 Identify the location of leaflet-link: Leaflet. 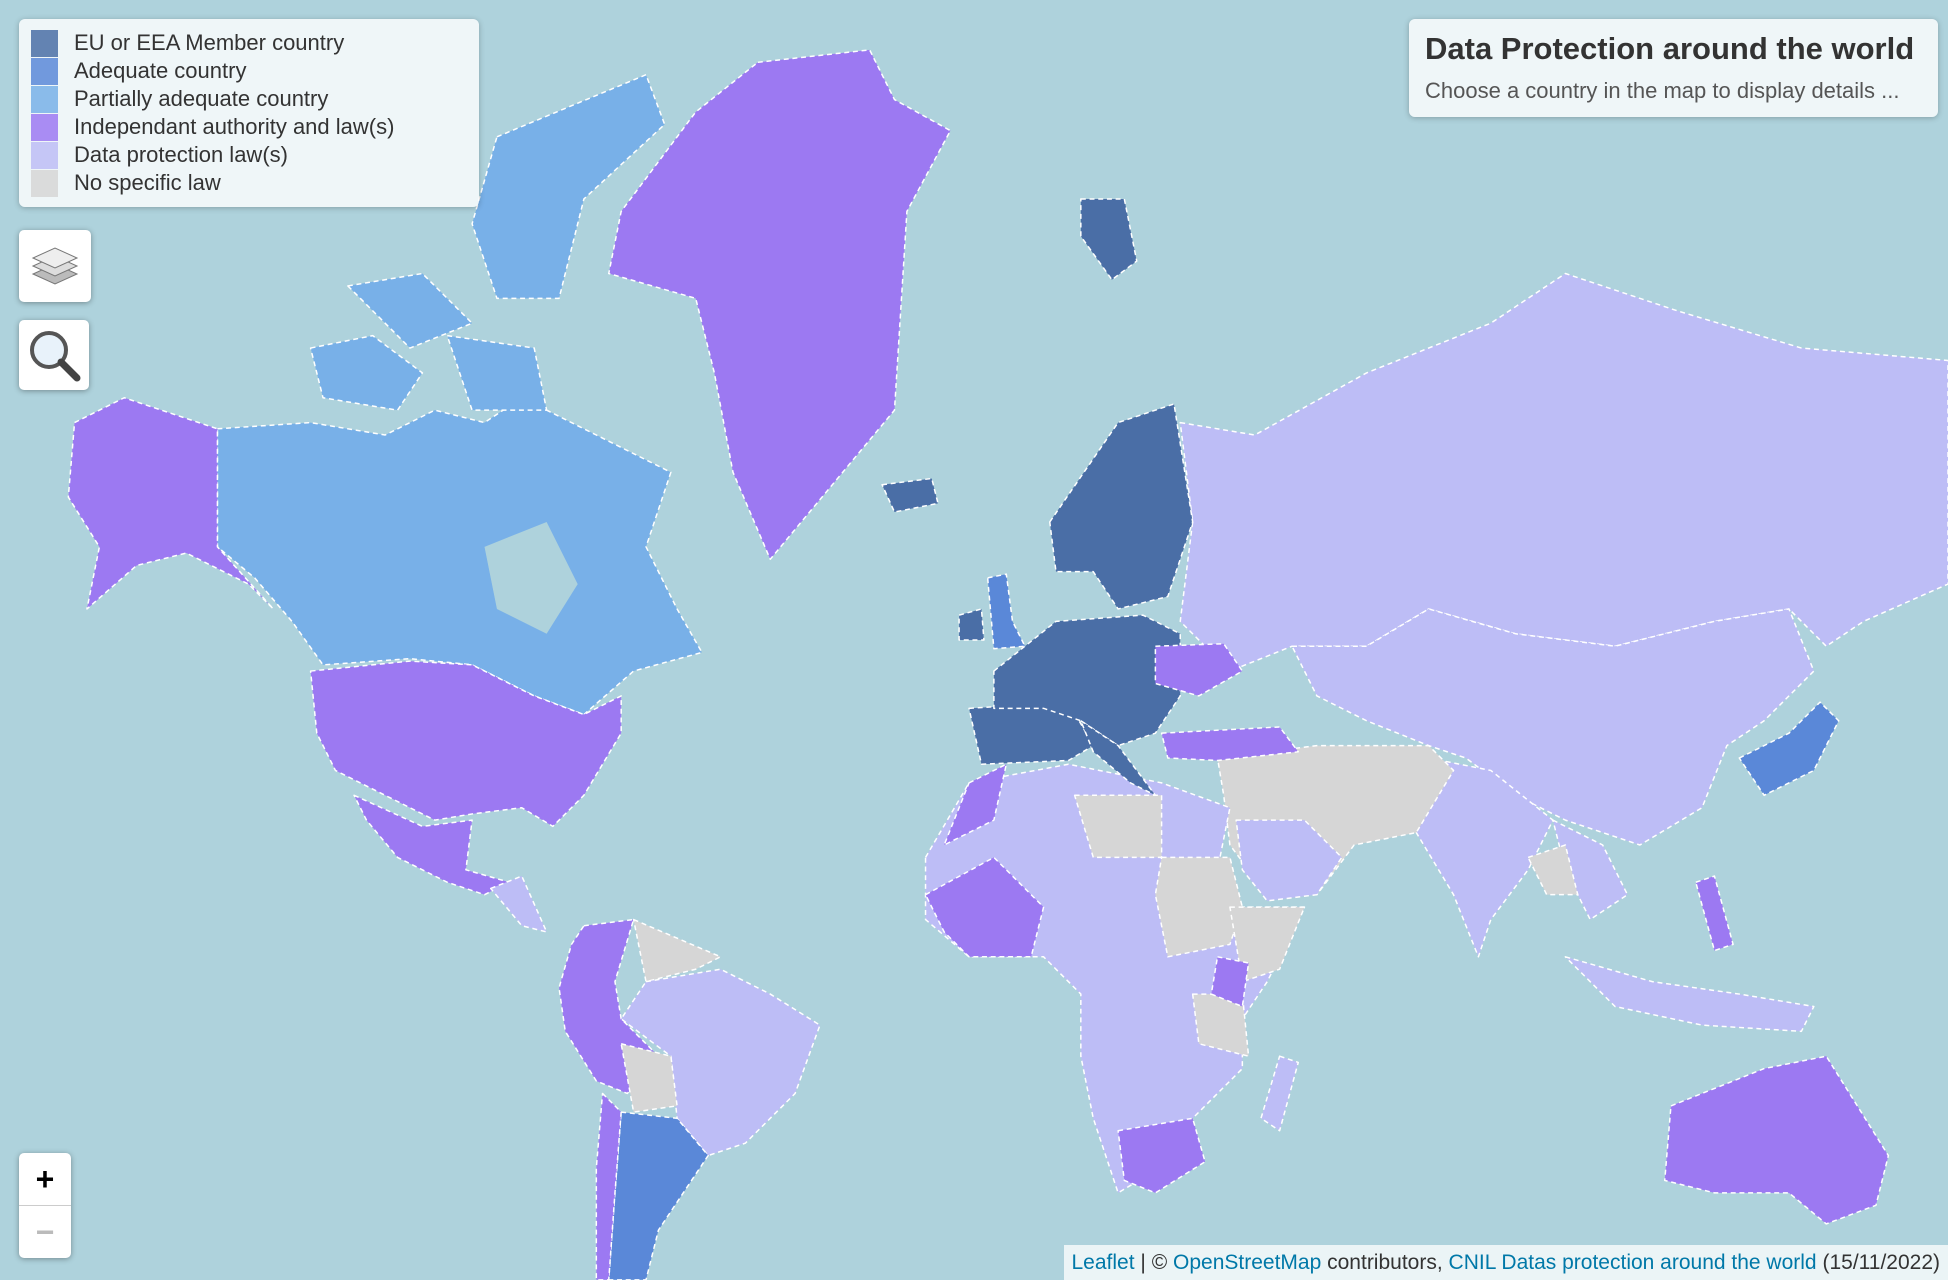
(1103, 1262).